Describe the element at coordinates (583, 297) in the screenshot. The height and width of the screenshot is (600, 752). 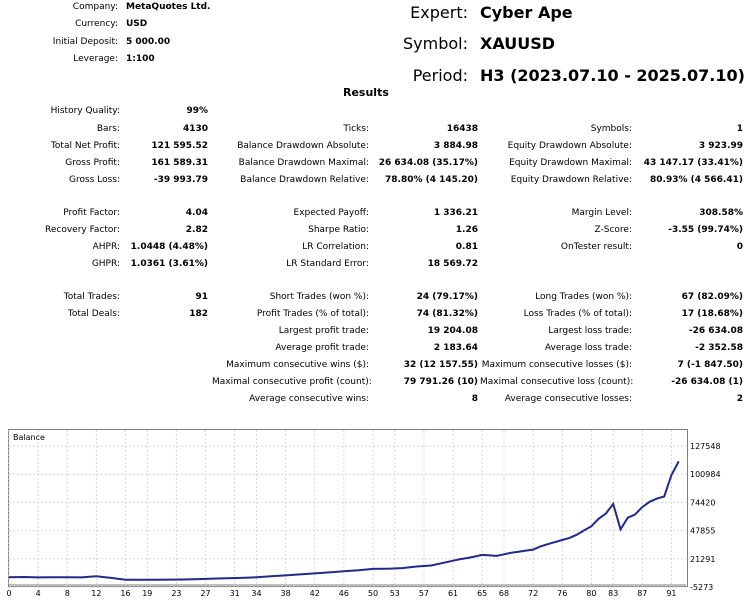
I see `long-trades-label: Long Trades (won %):` at that location.